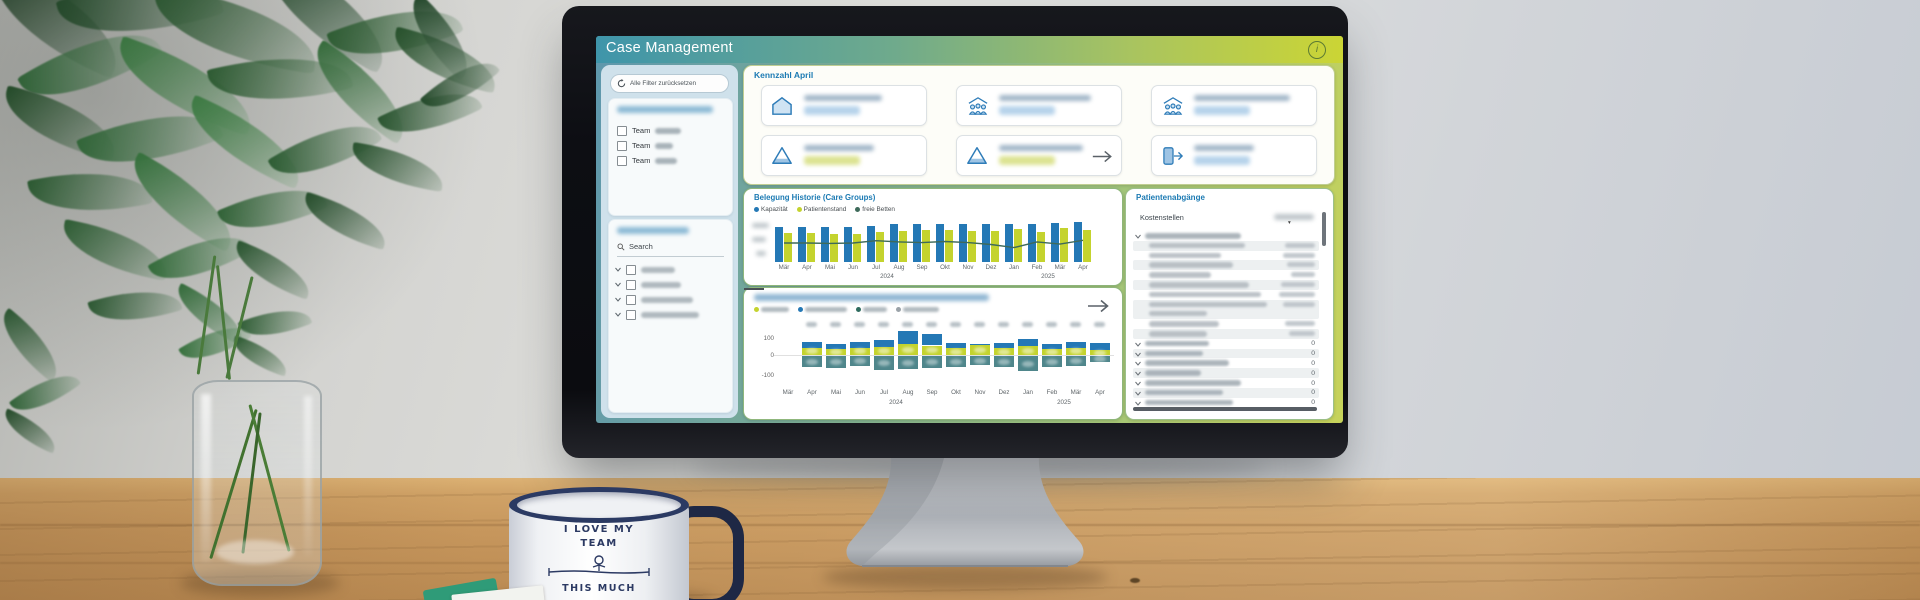  What do you see at coordinates (1039, 125) in the screenshot?
I see `kennzahl-panel: Kennzahl April` at bounding box center [1039, 125].